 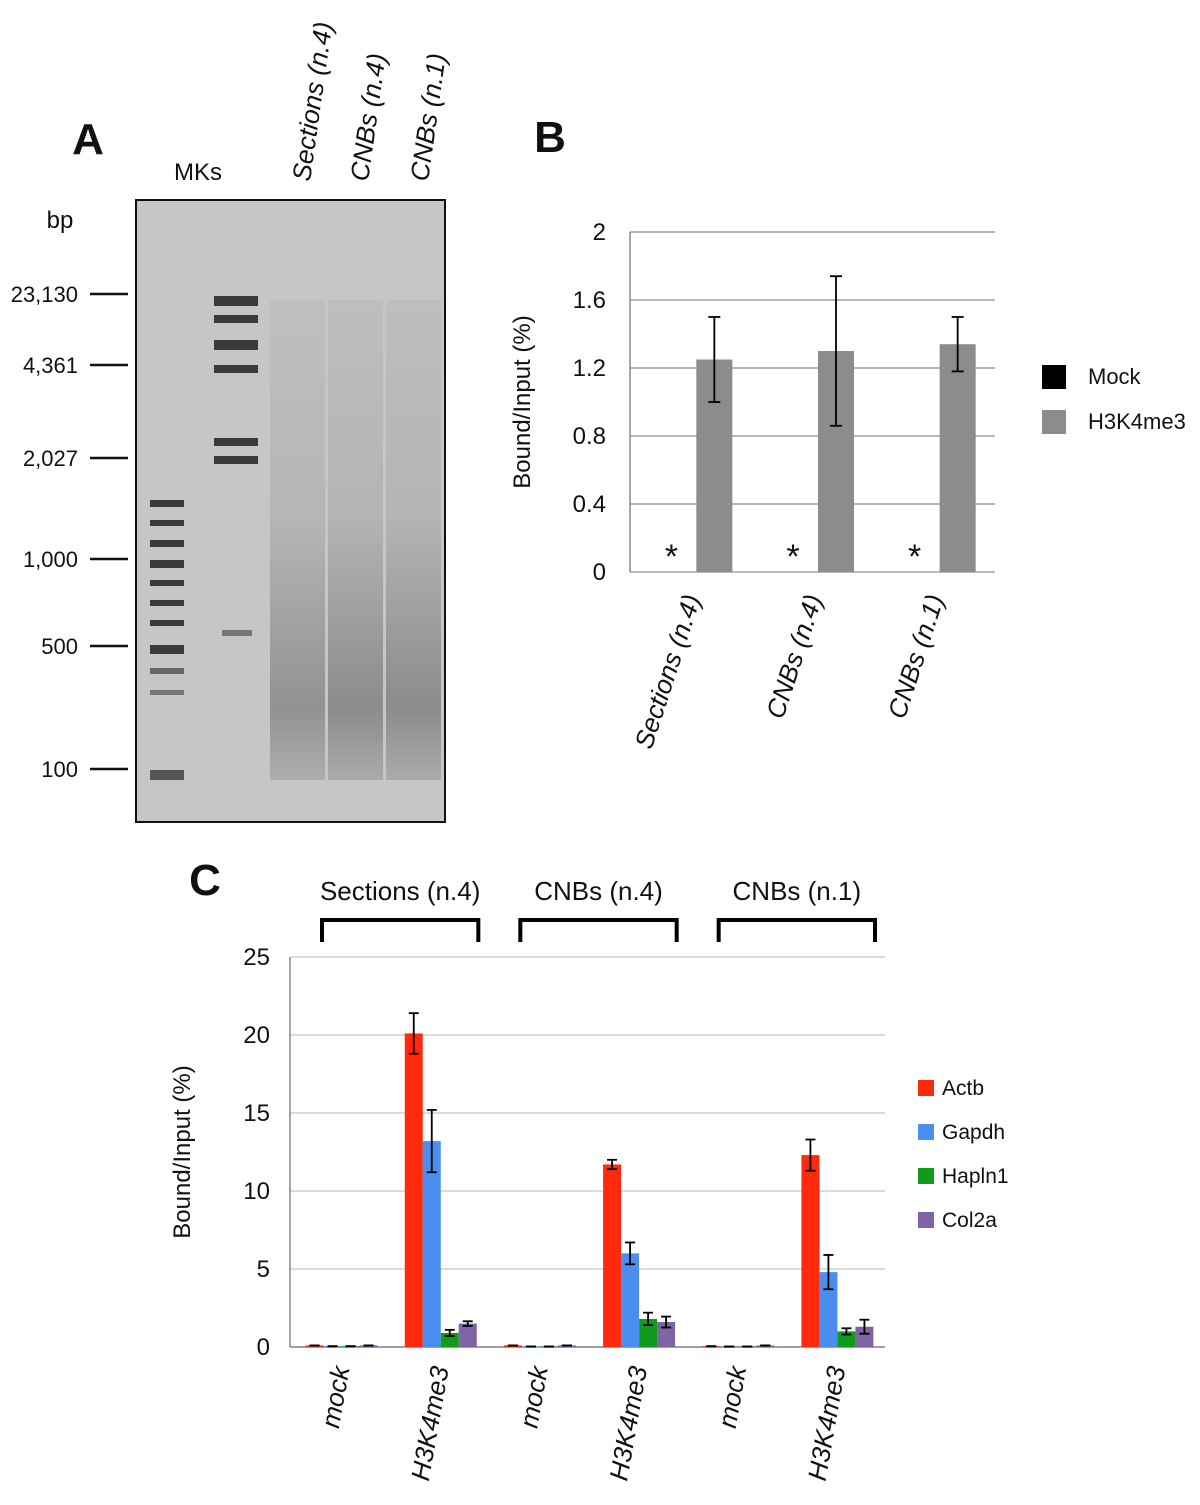 I want to click on legend-label: H3K4me3, so click(x=1137, y=421).